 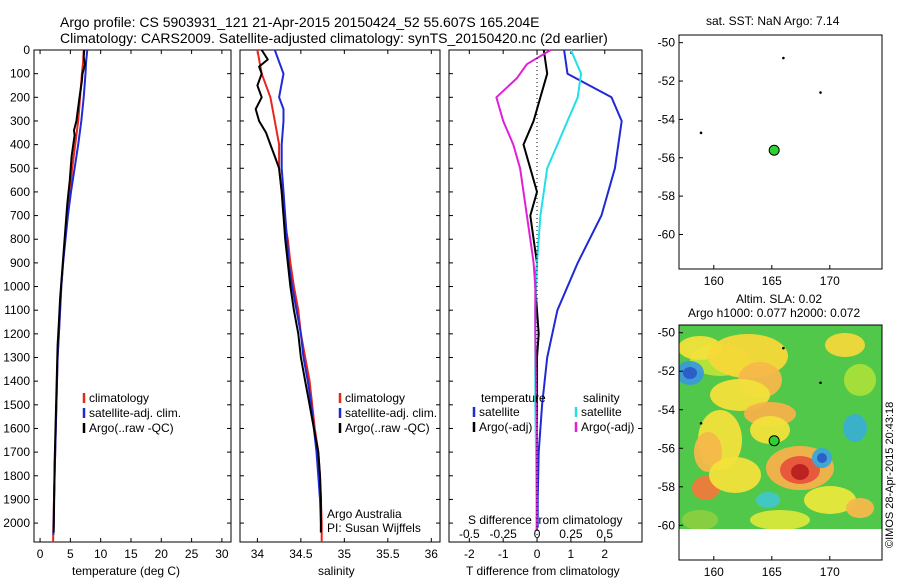 What do you see at coordinates (345, 554) in the screenshot?
I see `x-tick-label: 35` at bounding box center [345, 554].